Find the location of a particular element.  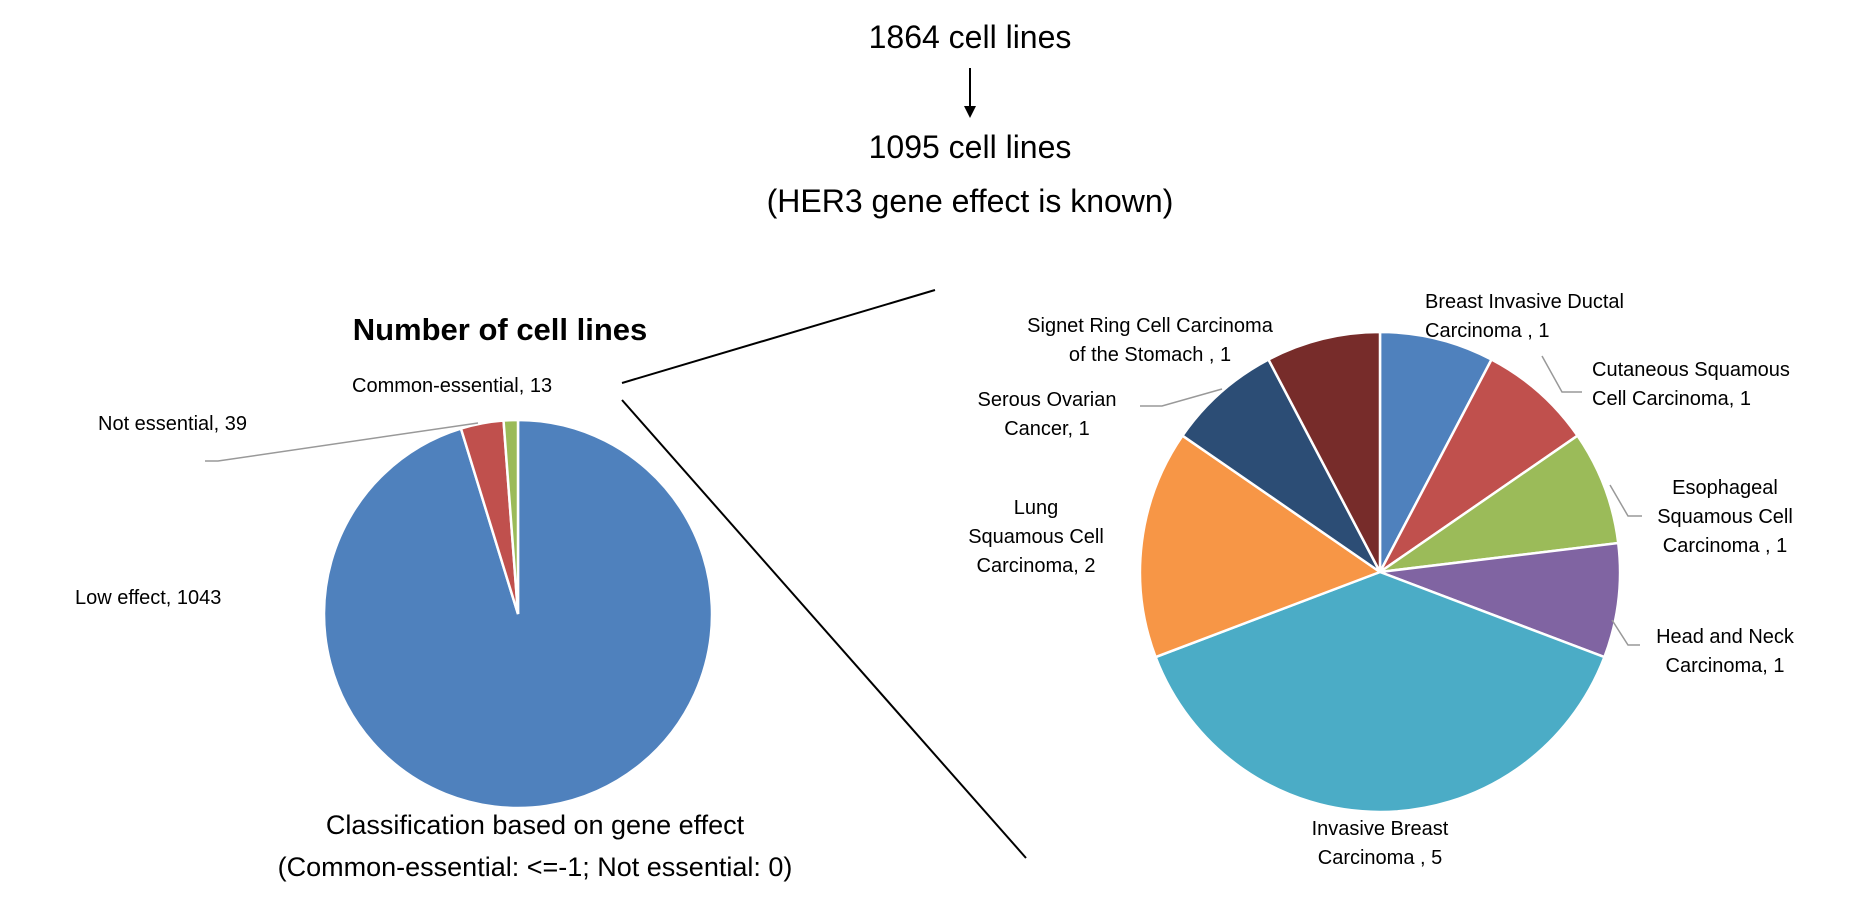

connector-line-bottom is located at coordinates (824, 629).